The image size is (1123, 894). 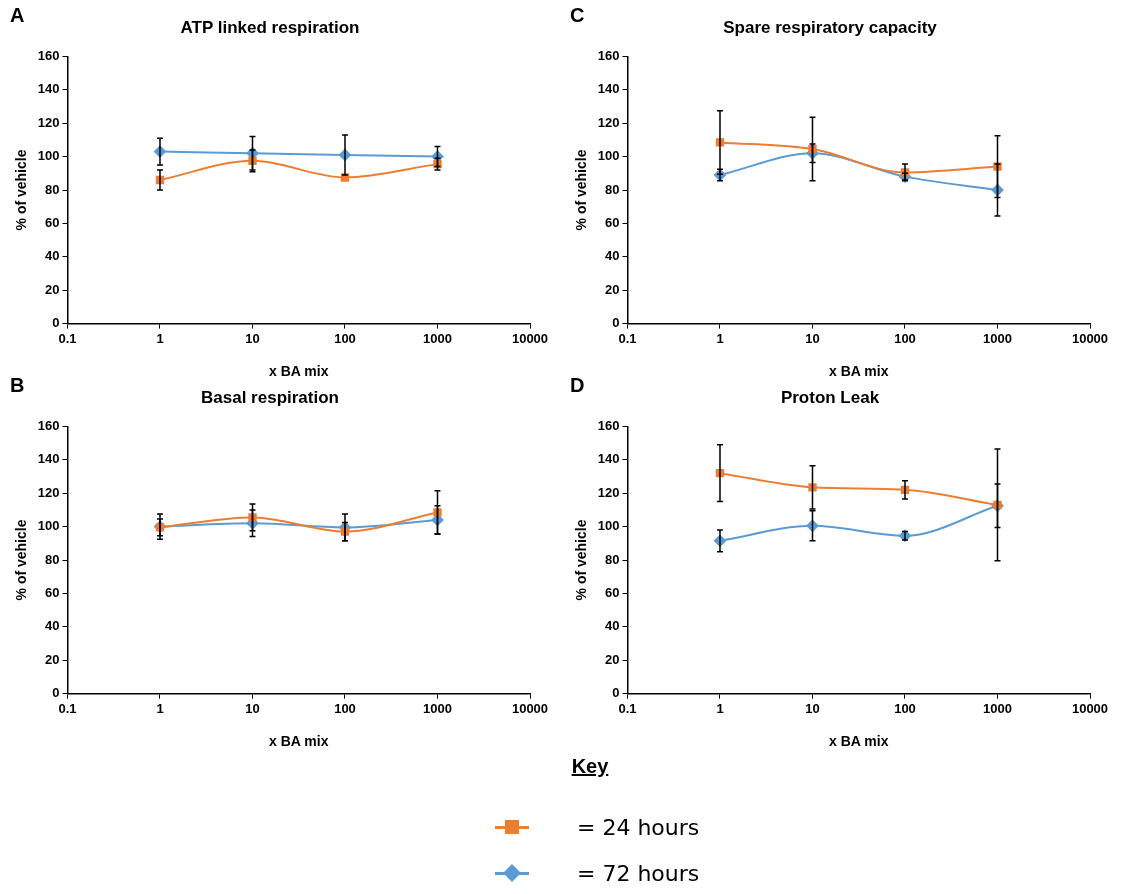 I want to click on chart-title: Basal respiration, so click(x=270, y=397).